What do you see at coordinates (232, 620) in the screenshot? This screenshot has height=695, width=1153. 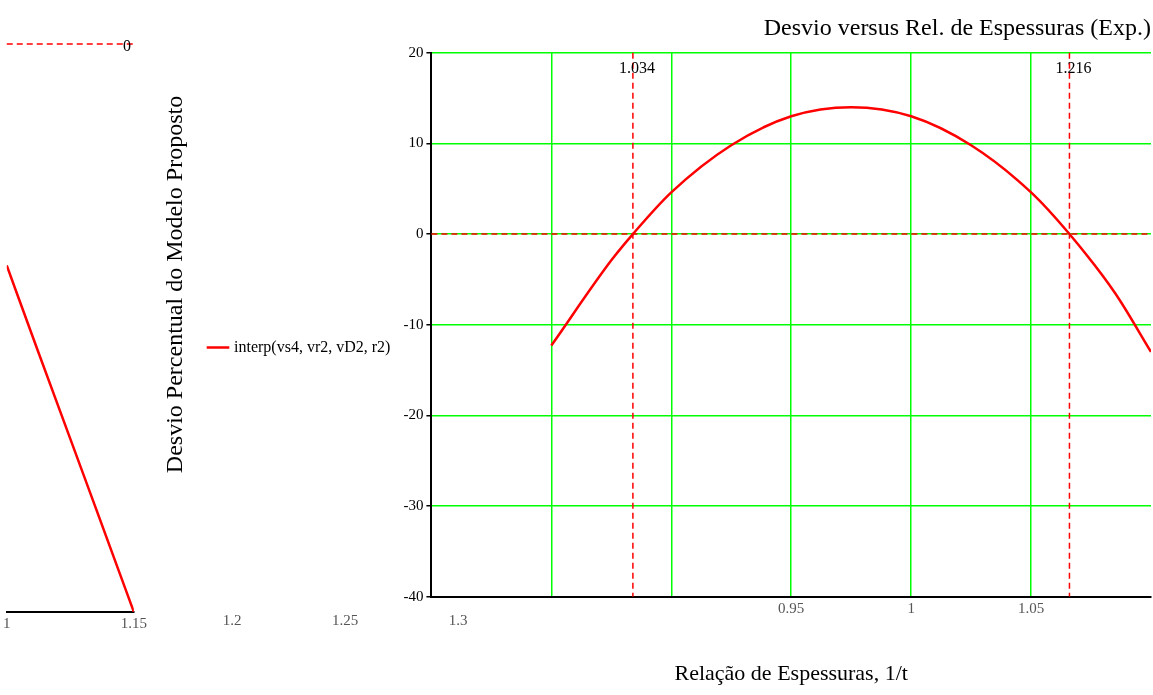 I see `text: 1.2` at bounding box center [232, 620].